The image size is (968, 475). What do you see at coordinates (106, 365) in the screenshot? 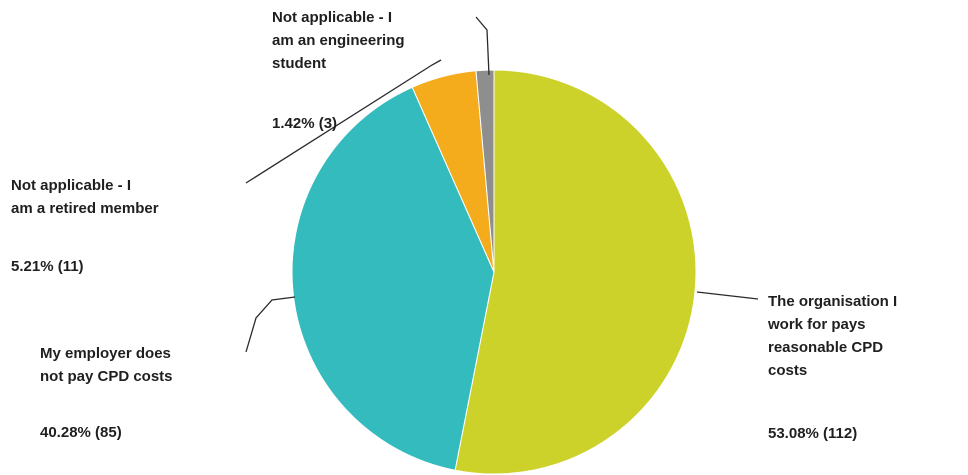
I see `label-employer-not-pay: My employer does not pay CPD costs` at bounding box center [106, 365].